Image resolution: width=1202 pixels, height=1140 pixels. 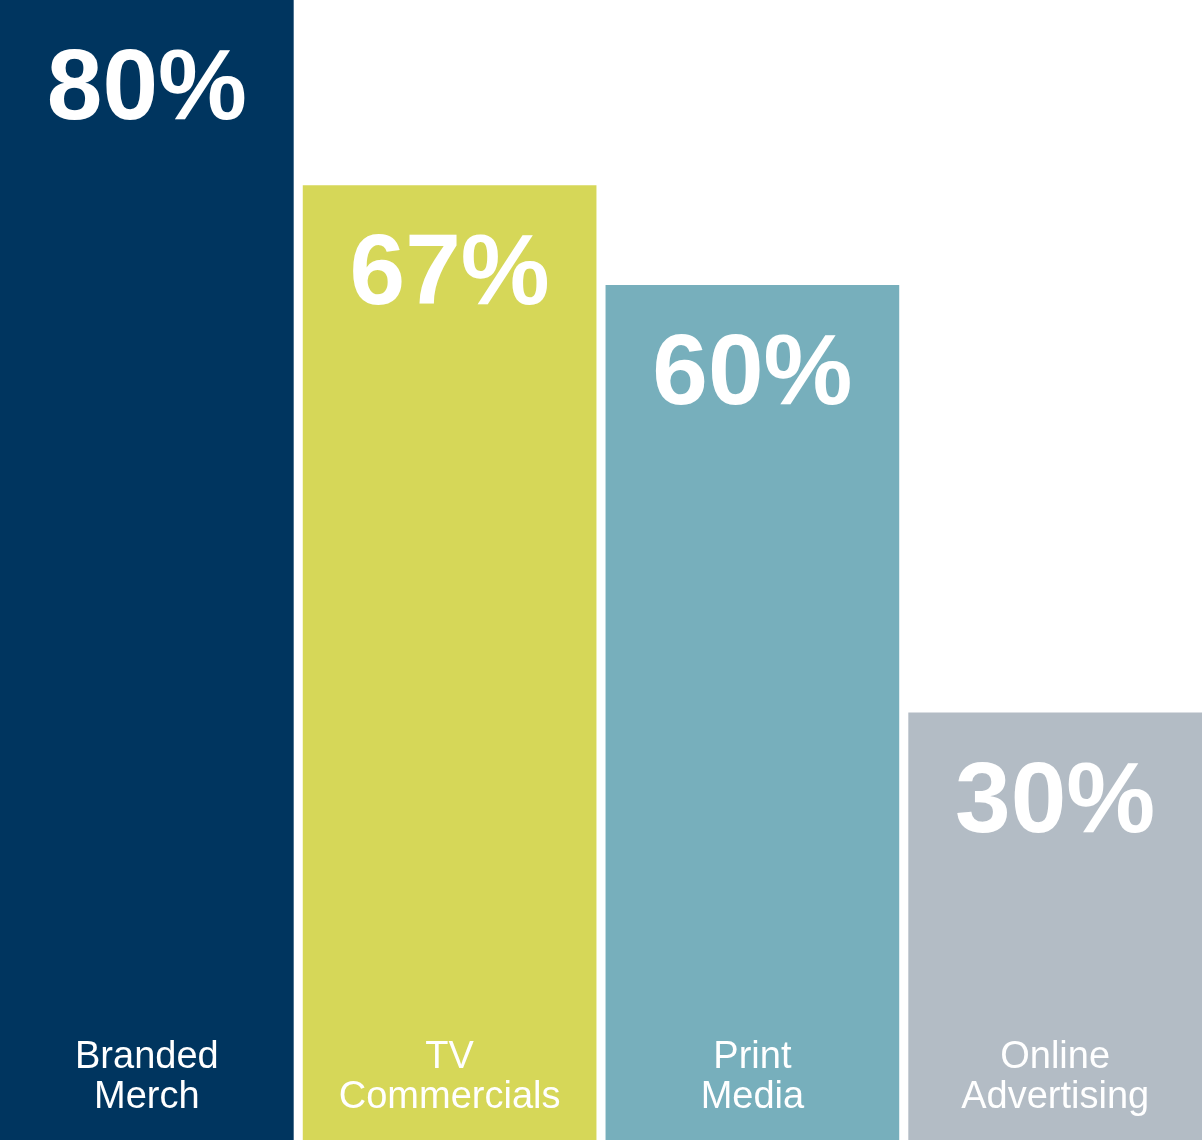 What do you see at coordinates (1055, 796) in the screenshot?
I see `data-label: 30%` at bounding box center [1055, 796].